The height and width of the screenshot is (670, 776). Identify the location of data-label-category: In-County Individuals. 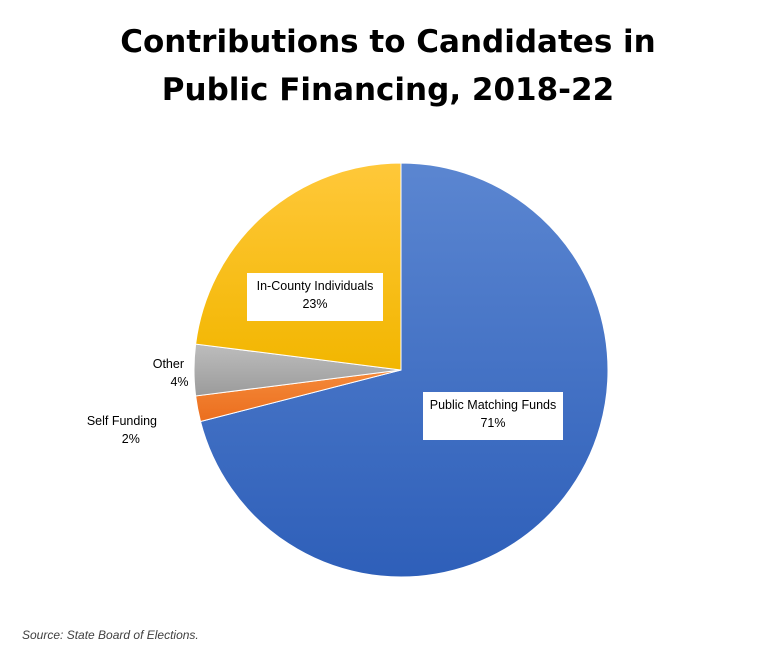
(315, 286).